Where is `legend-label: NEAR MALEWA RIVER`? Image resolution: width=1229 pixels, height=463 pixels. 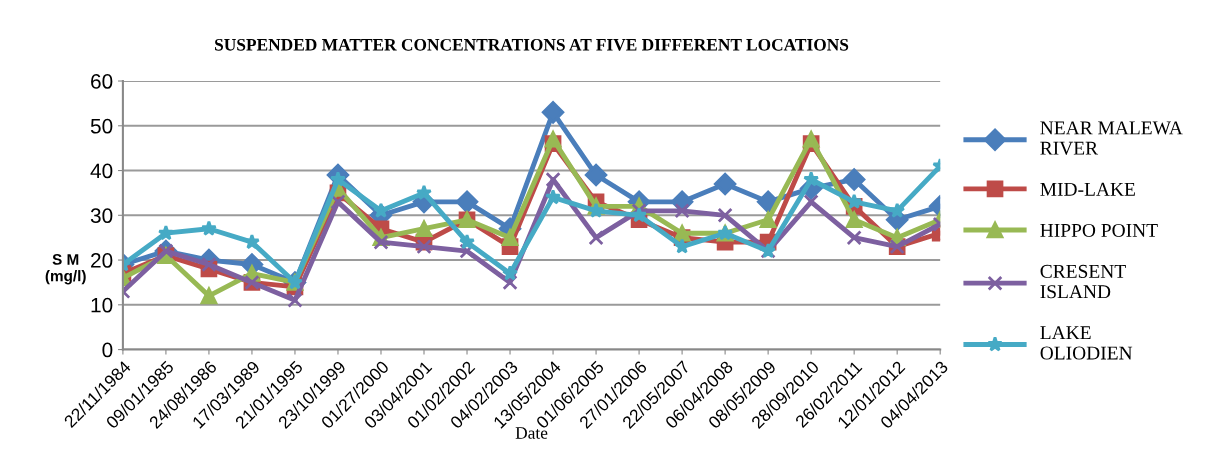 legend-label: NEAR MALEWA RIVER is located at coordinates (1111, 138).